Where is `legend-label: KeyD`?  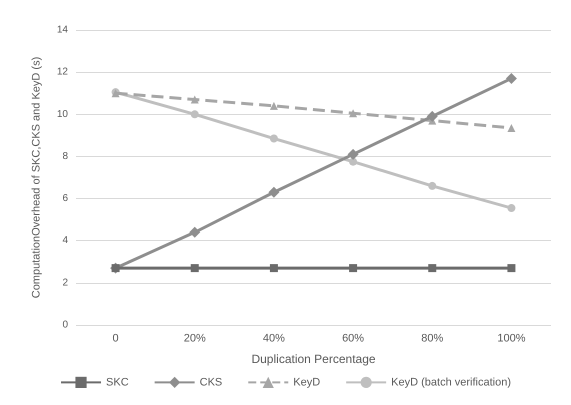
legend-label: KeyD is located at coordinates (306, 382).